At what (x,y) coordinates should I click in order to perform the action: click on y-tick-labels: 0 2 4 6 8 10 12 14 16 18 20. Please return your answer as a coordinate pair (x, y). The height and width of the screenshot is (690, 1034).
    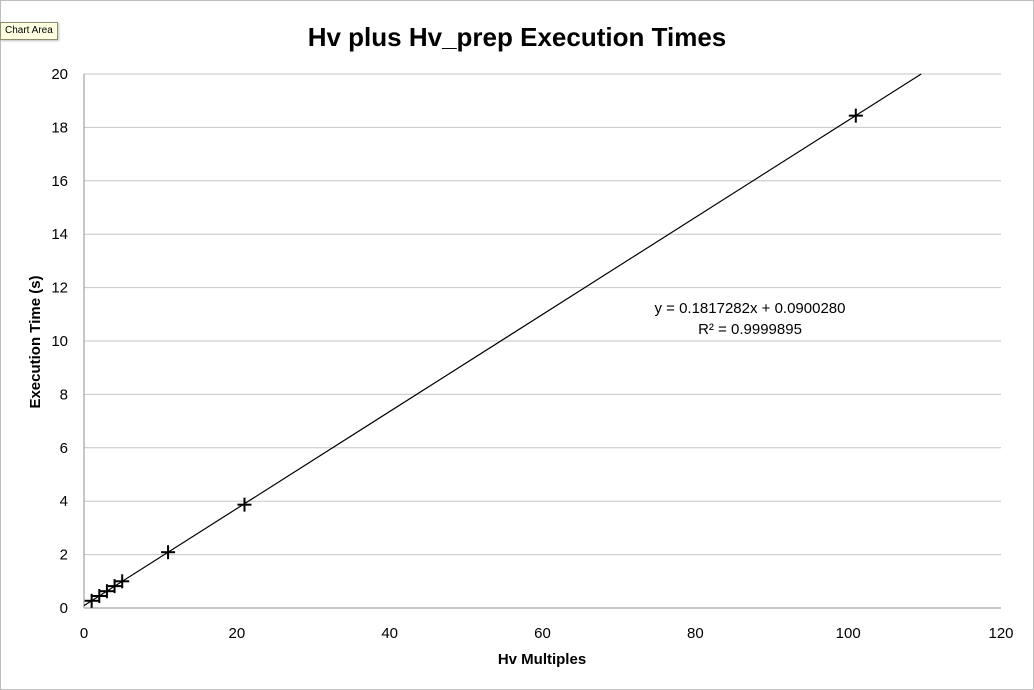
    Looking at the image, I should click on (59, 341).